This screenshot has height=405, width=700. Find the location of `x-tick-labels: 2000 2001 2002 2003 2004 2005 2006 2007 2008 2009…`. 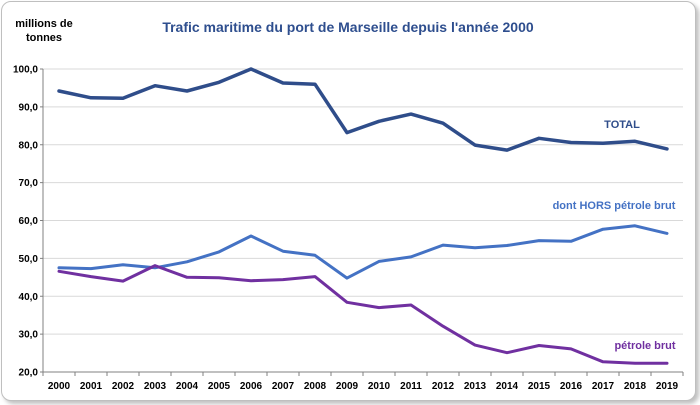

x-tick-labels: 2000 2001 2002 2003 2004 2005 2006 2007 2008 2009… is located at coordinates (363, 386).